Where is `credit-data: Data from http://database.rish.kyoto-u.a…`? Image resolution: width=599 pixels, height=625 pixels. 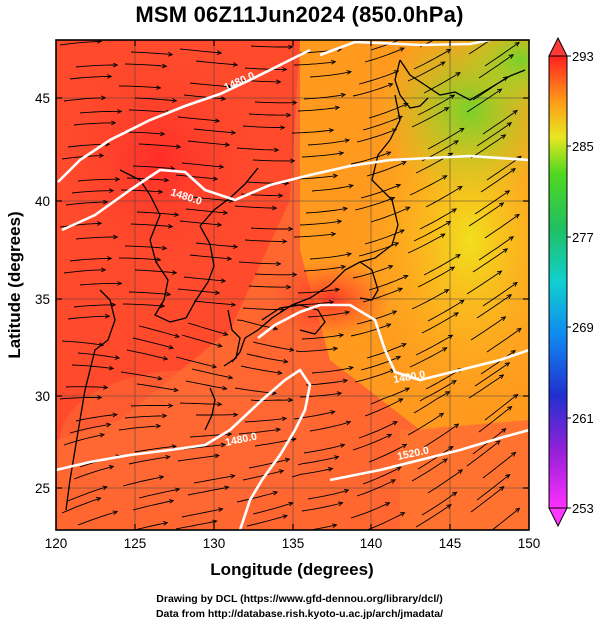
credit-data: Data from http://database.rish.kyoto-u.a… is located at coordinates (299, 614).